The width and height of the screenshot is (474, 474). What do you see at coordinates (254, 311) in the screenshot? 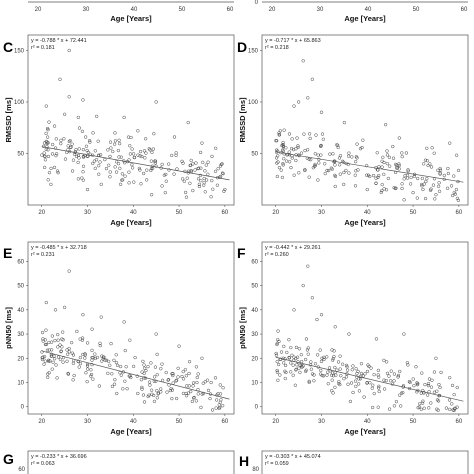
I see `y-tick-f-4: 40` at bounding box center [254, 311].